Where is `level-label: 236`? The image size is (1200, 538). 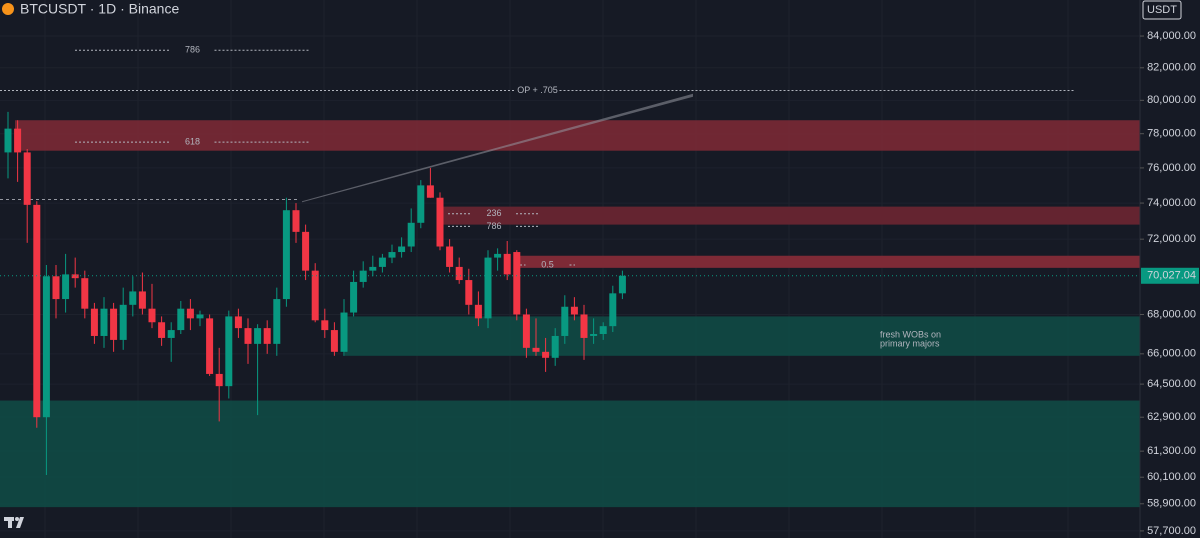 level-label: 236 is located at coordinates (493, 213).